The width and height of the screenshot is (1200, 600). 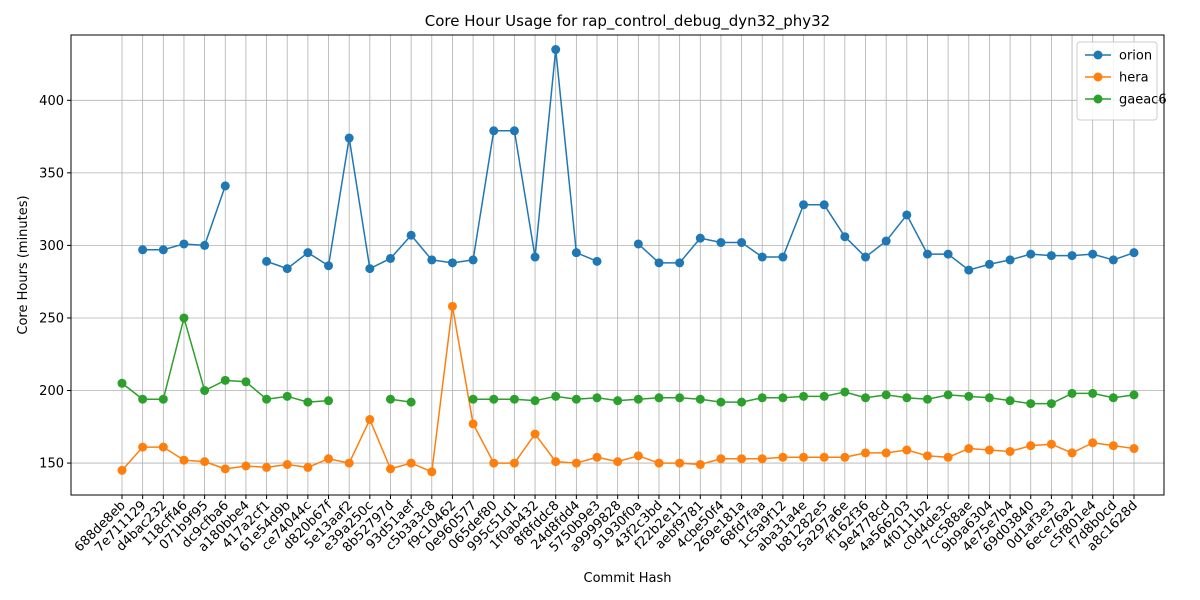 What do you see at coordinates (51, 173) in the screenshot?
I see `y-tick-label: 350` at bounding box center [51, 173].